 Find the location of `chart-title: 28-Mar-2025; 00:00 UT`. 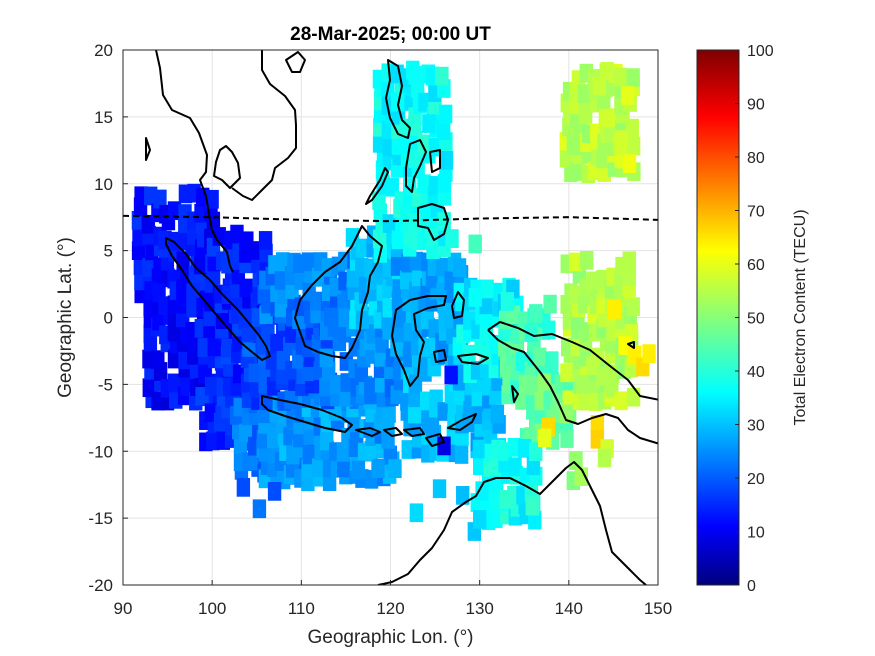

chart-title: 28-Mar-2025; 00:00 UT is located at coordinates (390, 34).